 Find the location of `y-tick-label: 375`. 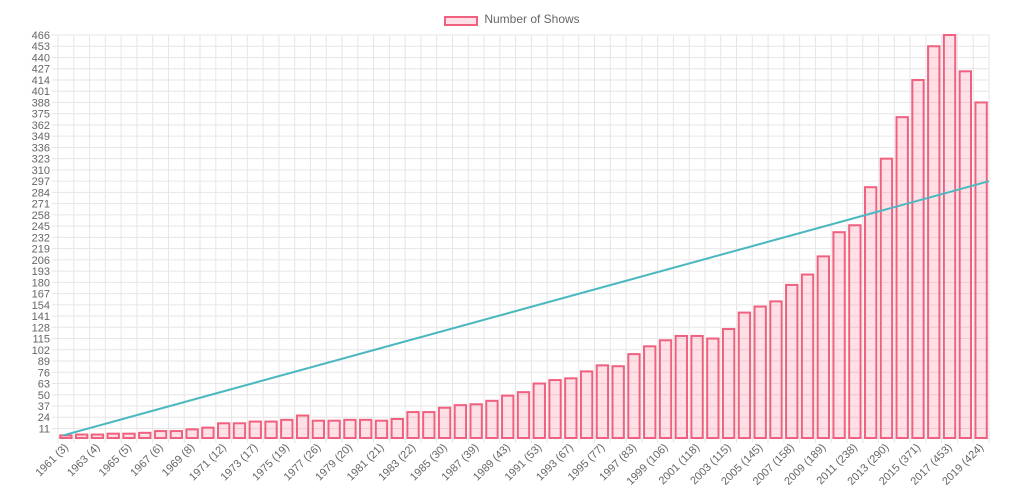

y-tick-label: 375 is located at coordinates (41, 115).